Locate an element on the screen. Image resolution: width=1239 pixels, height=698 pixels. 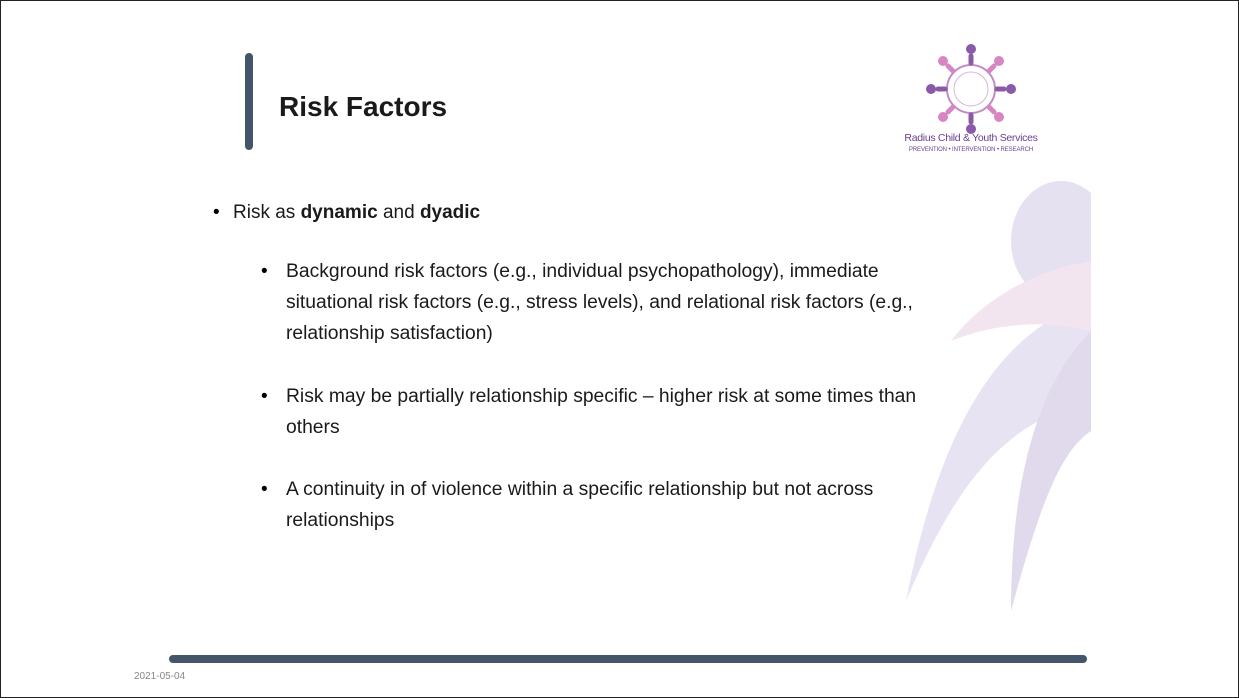
text-run: Risk as is located at coordinates (267, 212).